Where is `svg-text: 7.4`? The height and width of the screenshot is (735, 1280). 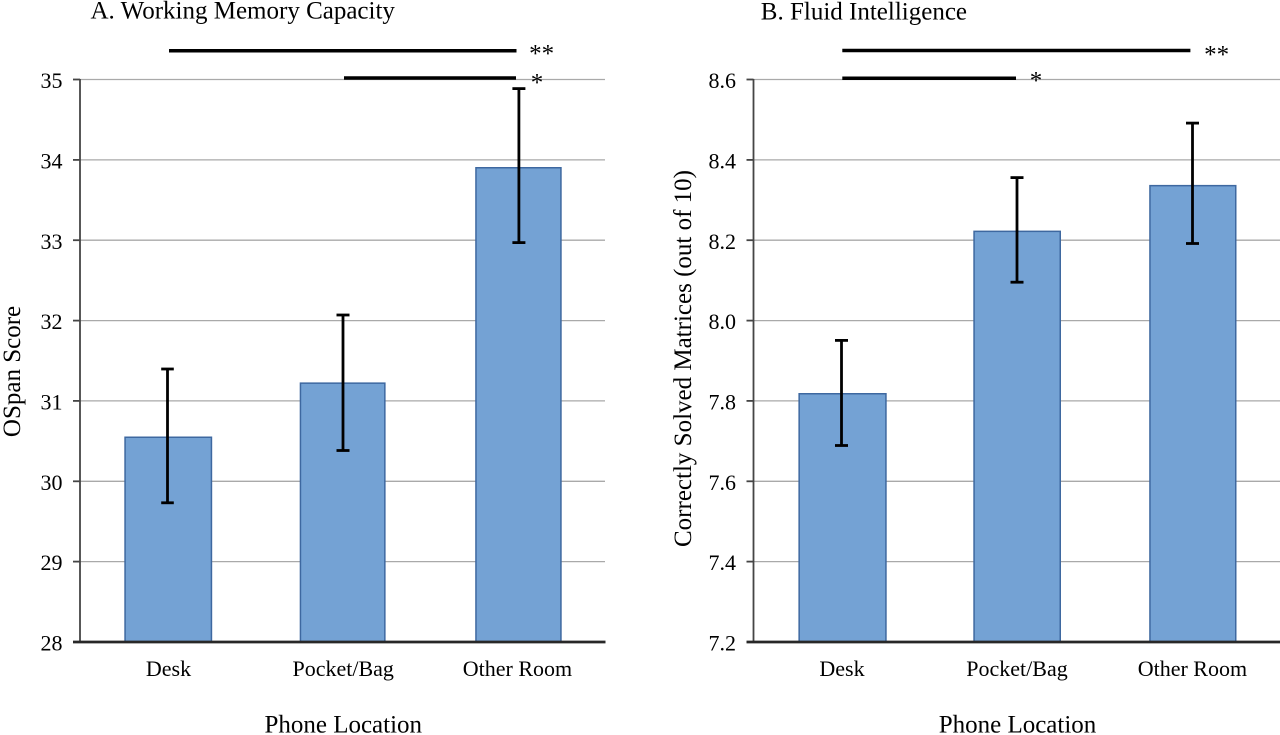
svg-text: 7.4 is located at coordinates (723, 562).